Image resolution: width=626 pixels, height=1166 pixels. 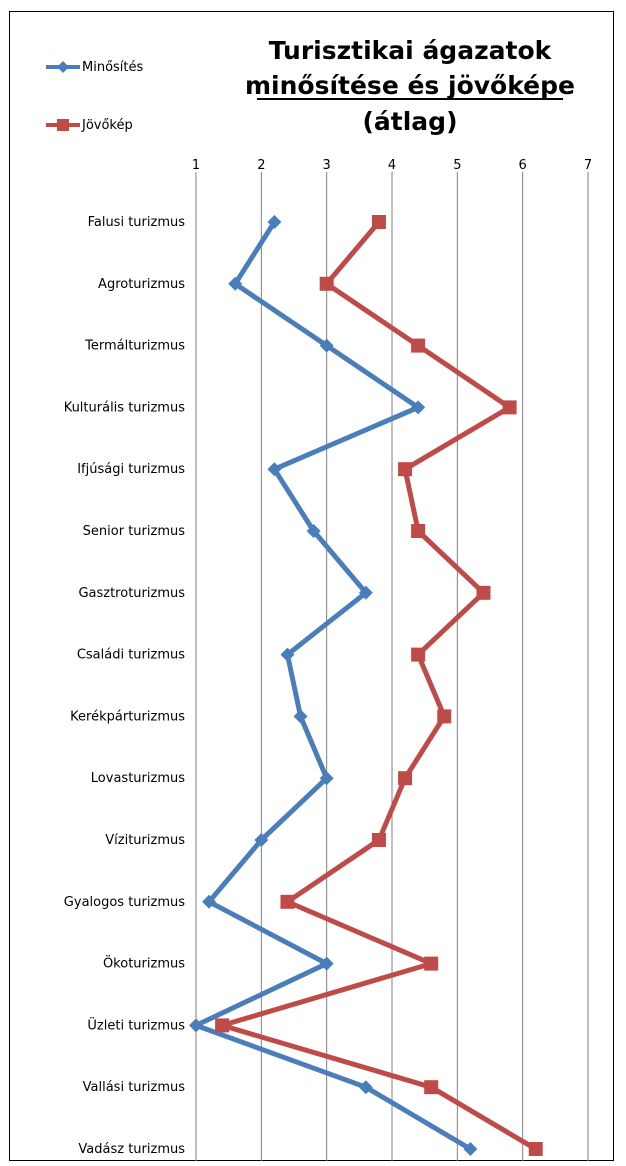 I want to click on category-label: Senior turizmus, so click(x=134, y=531).